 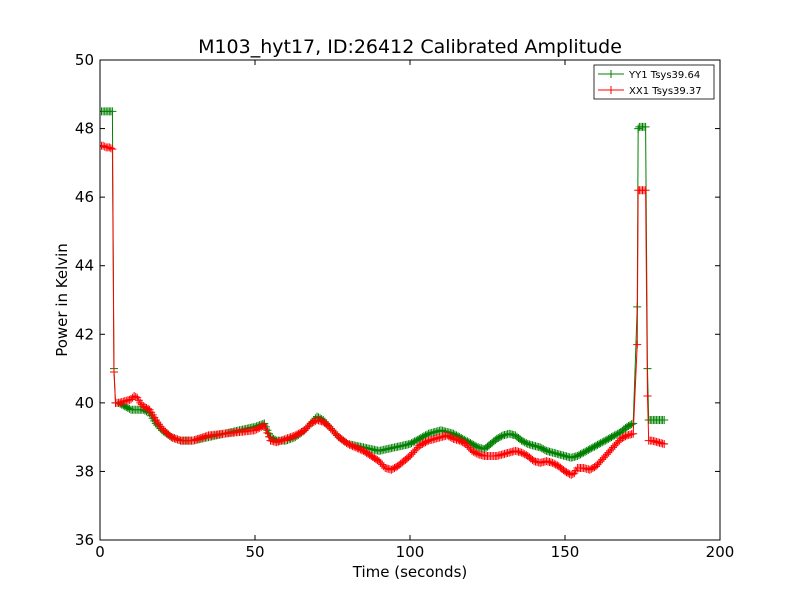 What do you see at coordinates (720, 552) in the screenshot?
I see `x-tick-label: 200` at bounding box center [720, 552].